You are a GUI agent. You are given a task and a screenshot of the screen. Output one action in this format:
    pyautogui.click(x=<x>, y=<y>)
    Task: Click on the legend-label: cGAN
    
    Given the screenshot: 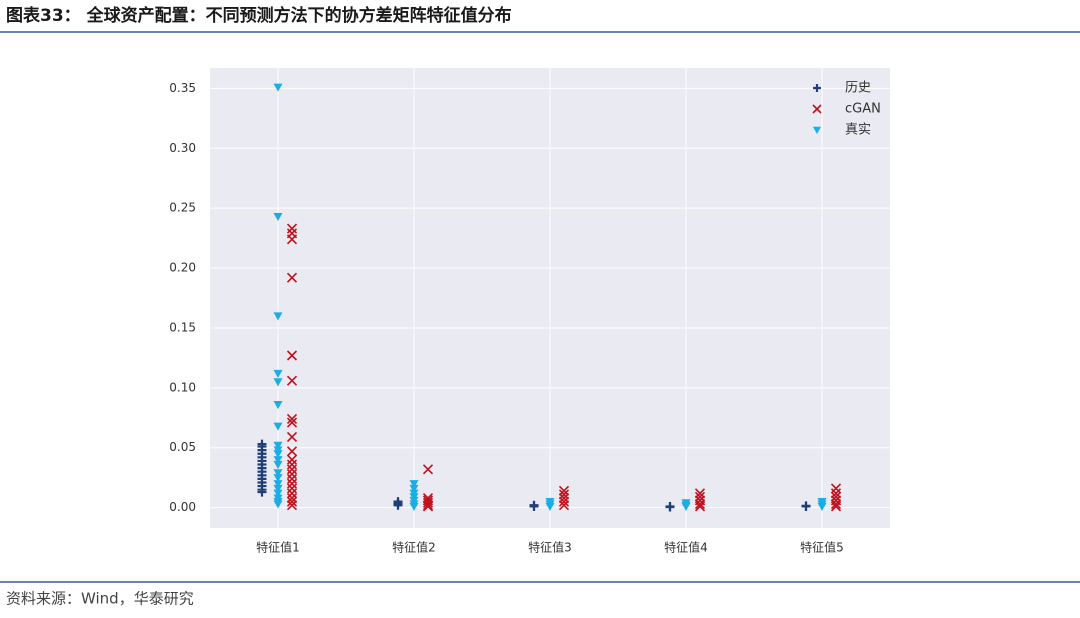 What is the action you would take?
    pyautogui.click(x=863, y=109)
    